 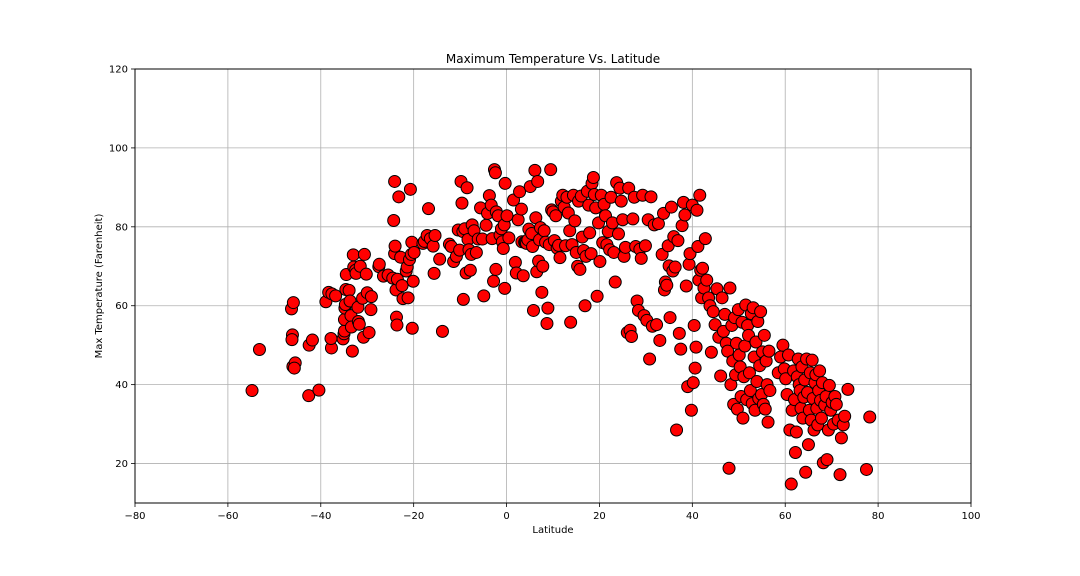 I want to click on y-tick-label: 20, so click(x=121, y=464).